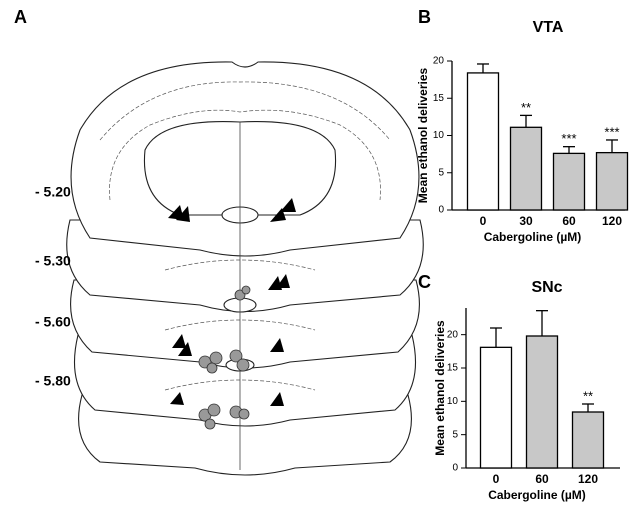 The width and height of the screenshot is (639, 512). Describe the element at coordinates (546, 287) in the screenshot. I see `chart-title: SNc` at that location.